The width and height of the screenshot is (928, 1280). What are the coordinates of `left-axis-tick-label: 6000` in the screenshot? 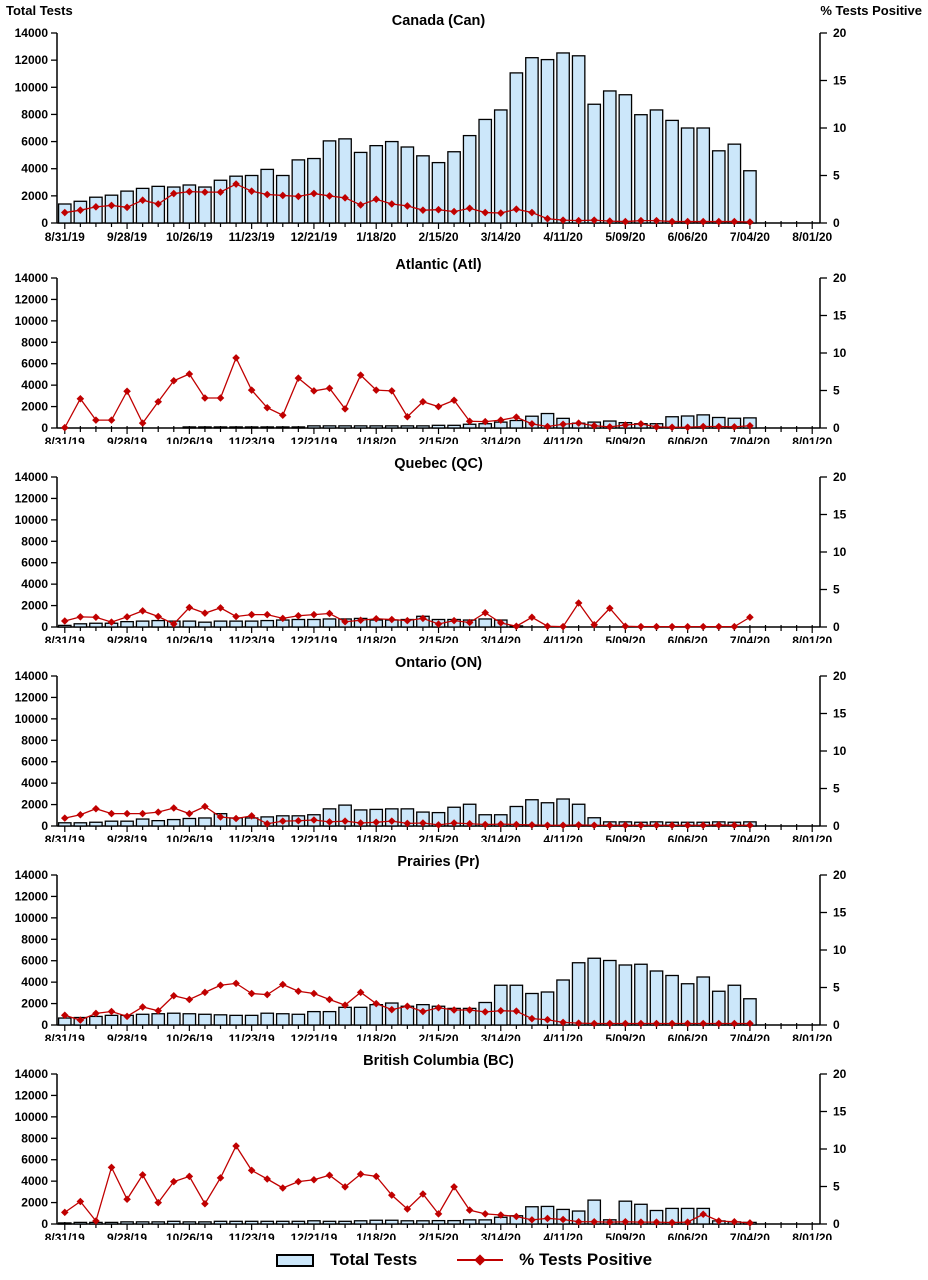 It's located at (34, 961).